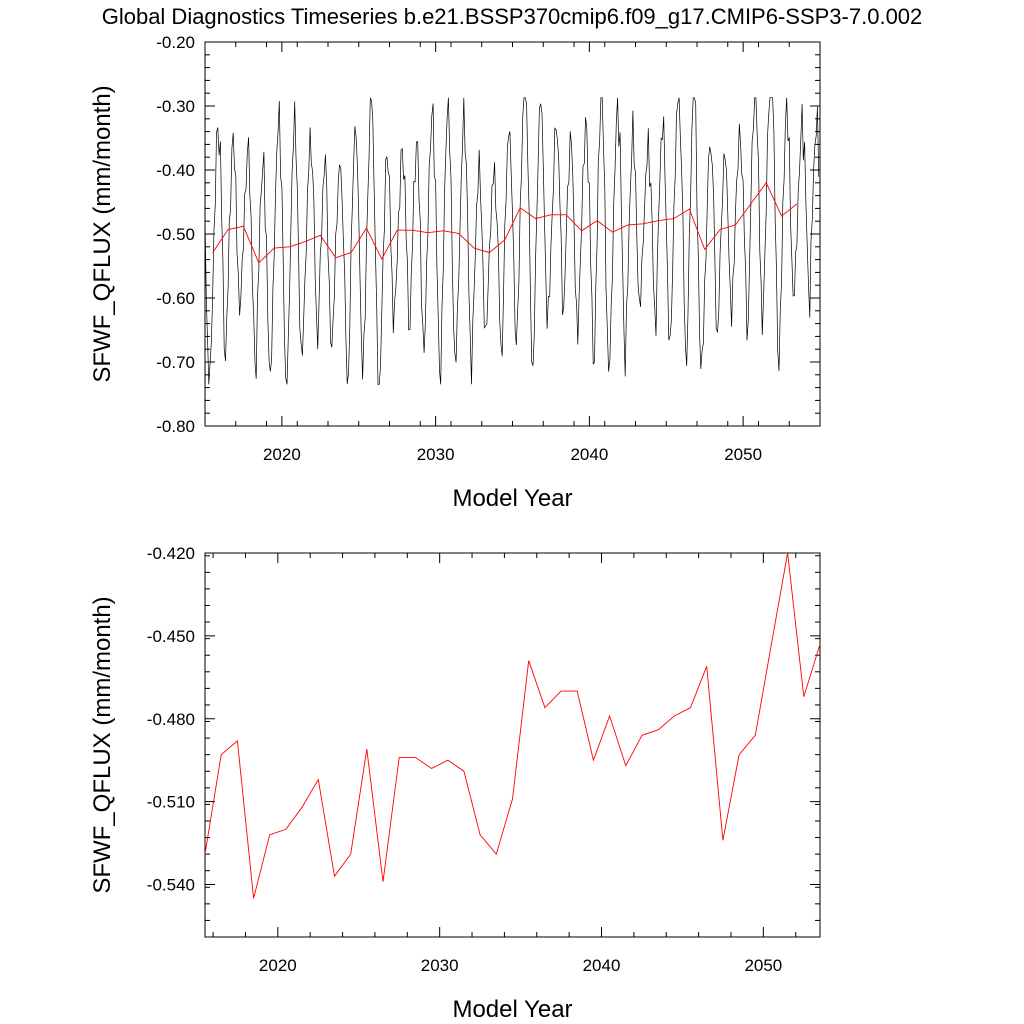 The width and height of the screenshot is (1024, 1024). Describe the element at coordinates (505, 222) in the screenshot. I see `annual-mean-series-line` at that location.